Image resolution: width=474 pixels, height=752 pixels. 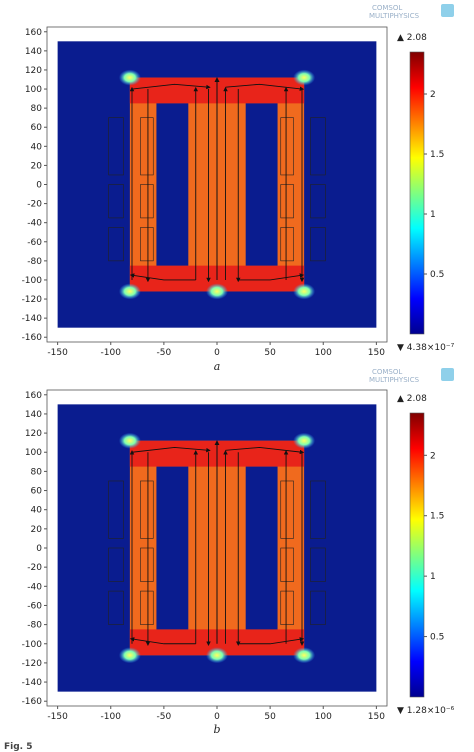 What do you see at coordinates (426, 711) in the screenshot?
I see `colorbar-min-label: ▼ 1.28×10⁻⁶` at bounding box center [426, 711].